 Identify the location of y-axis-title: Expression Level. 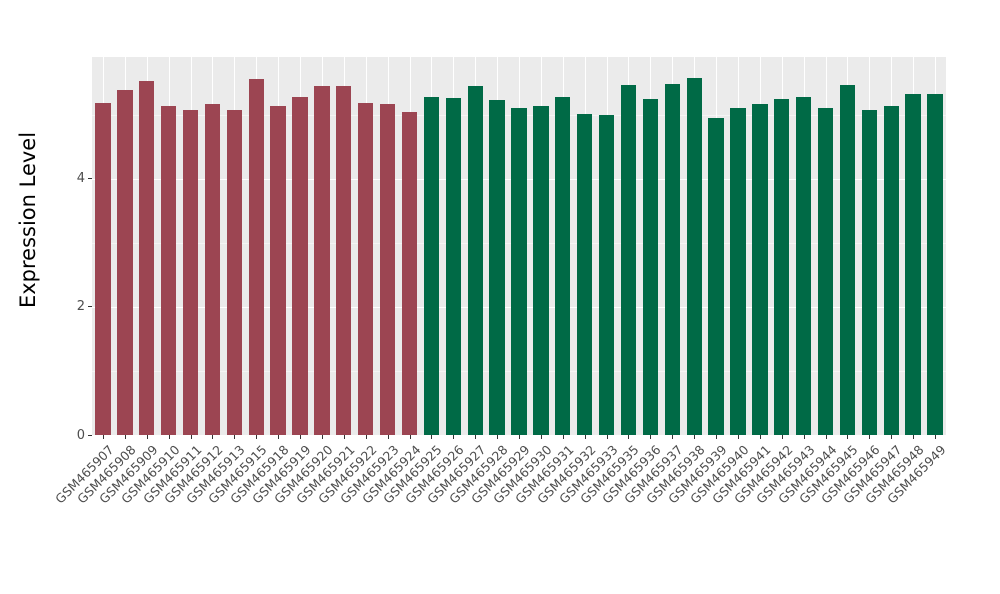
(28, 220).